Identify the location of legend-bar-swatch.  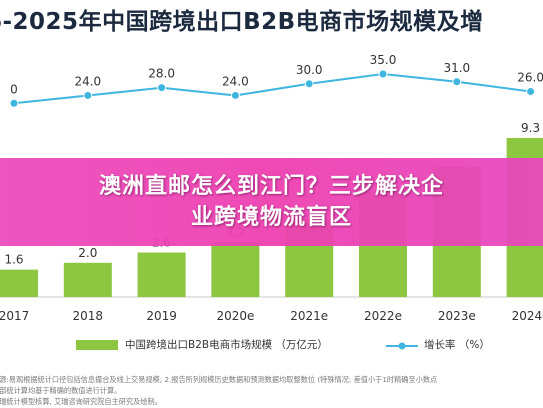
(97, 345).